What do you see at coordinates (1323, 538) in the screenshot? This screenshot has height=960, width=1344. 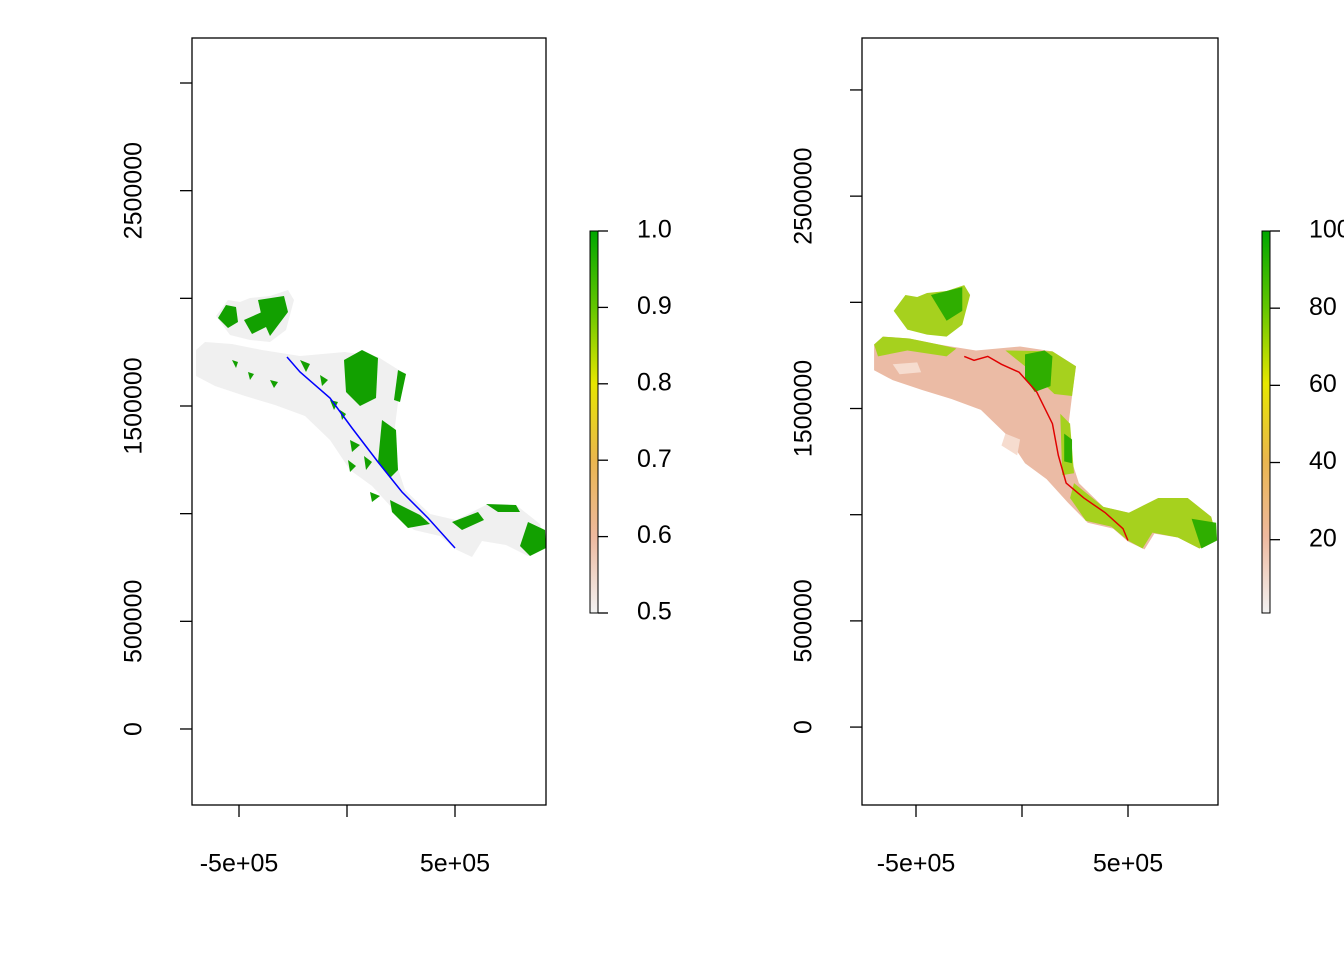 I see `colorbar-tick-label: 20` at bounding box center [1323, 538].